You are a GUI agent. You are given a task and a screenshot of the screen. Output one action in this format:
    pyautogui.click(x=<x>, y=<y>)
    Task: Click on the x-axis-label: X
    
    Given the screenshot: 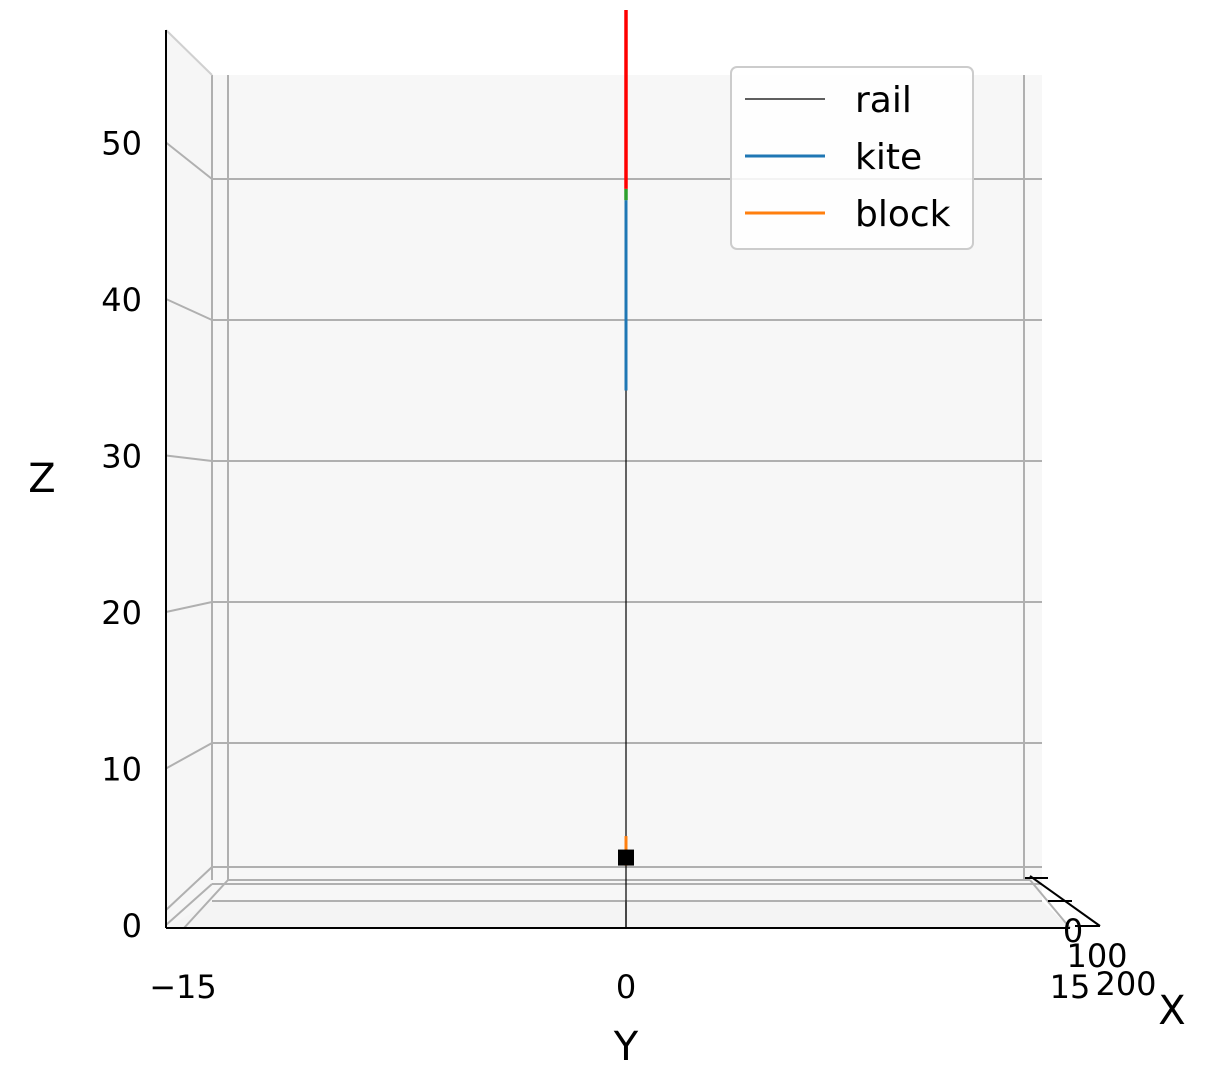 What is the action you would take?
    pyautogui.click(x=1171, y=1011)
    